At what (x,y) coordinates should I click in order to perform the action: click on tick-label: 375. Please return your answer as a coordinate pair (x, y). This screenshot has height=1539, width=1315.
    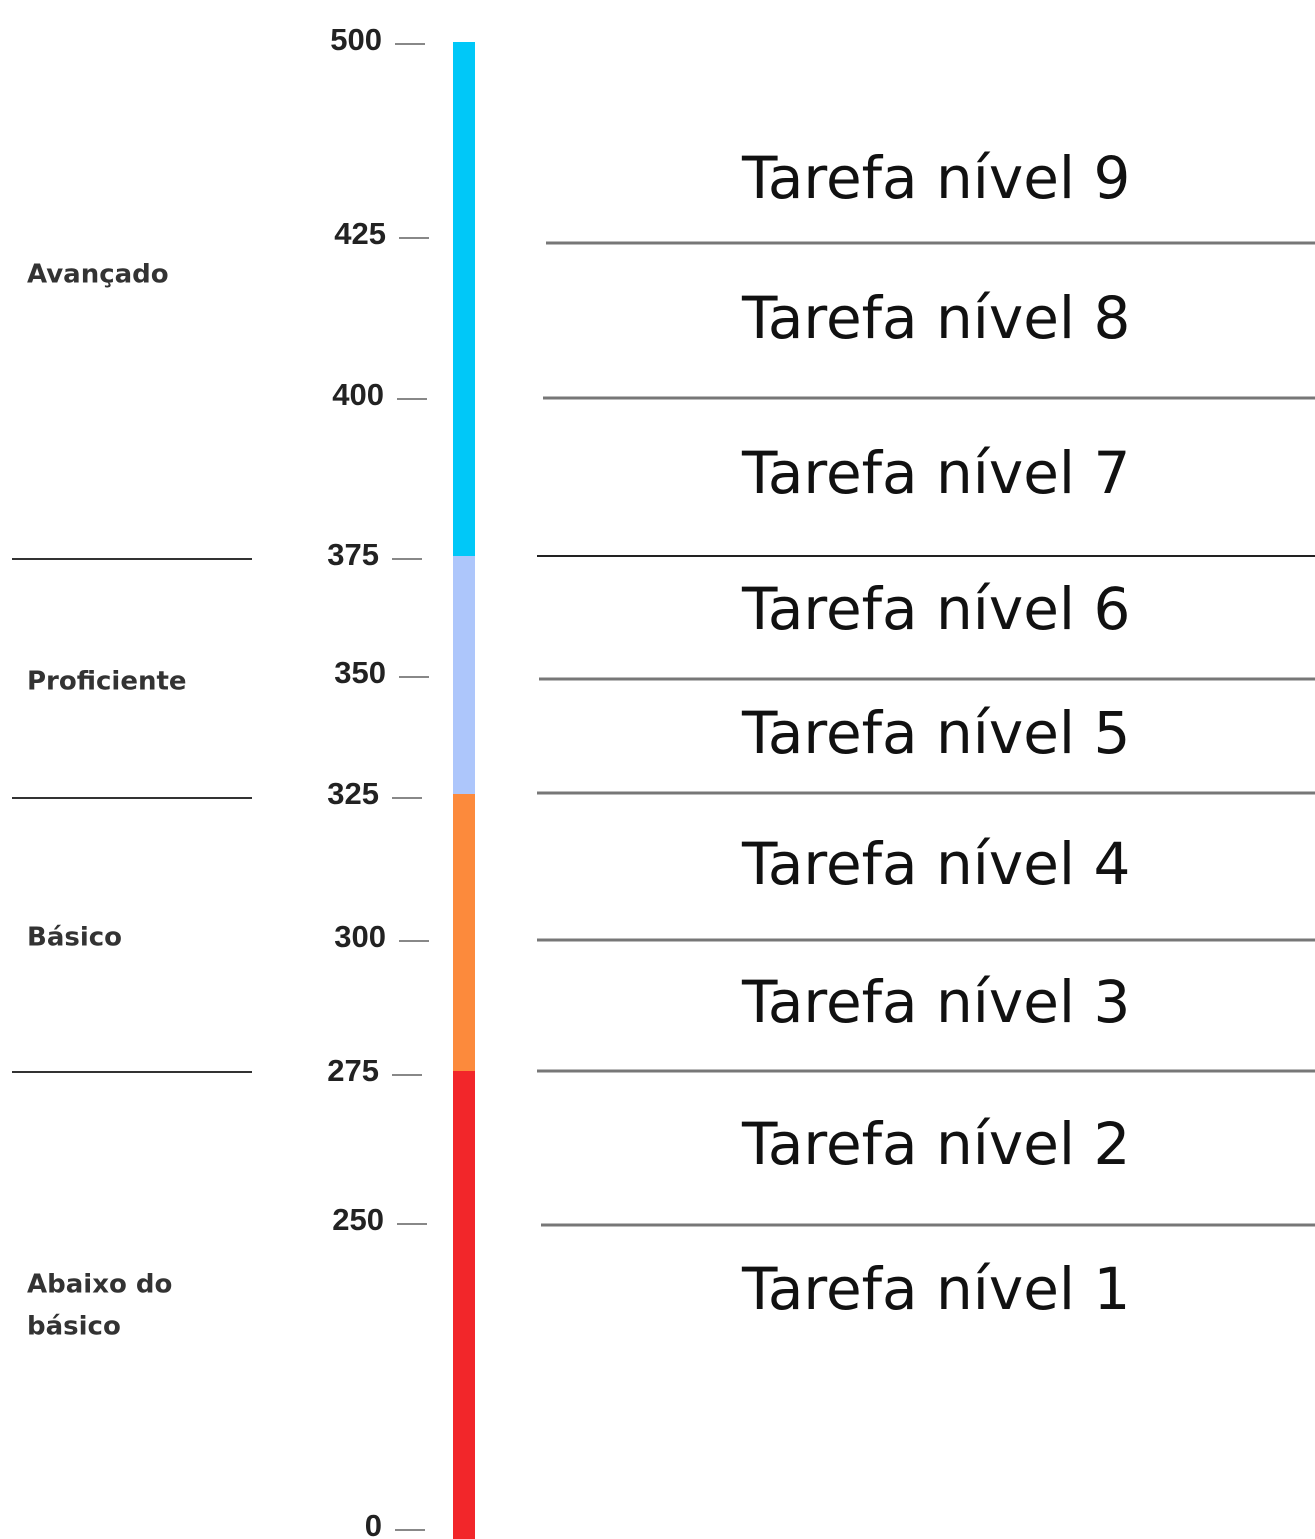
    Looking at the image, I should click on (353, 554).